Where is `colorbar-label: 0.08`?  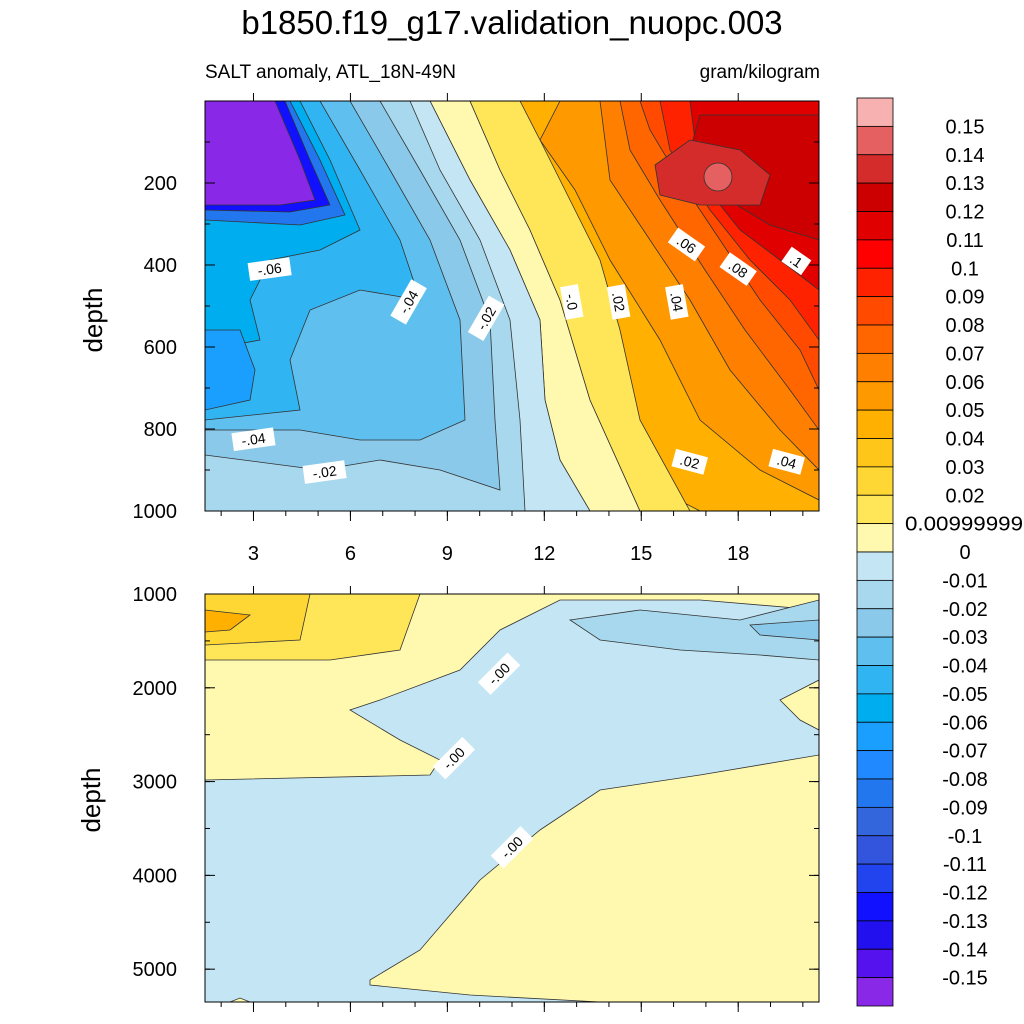
colorbar-label: 0.08 is located at coordinates (965, 326).